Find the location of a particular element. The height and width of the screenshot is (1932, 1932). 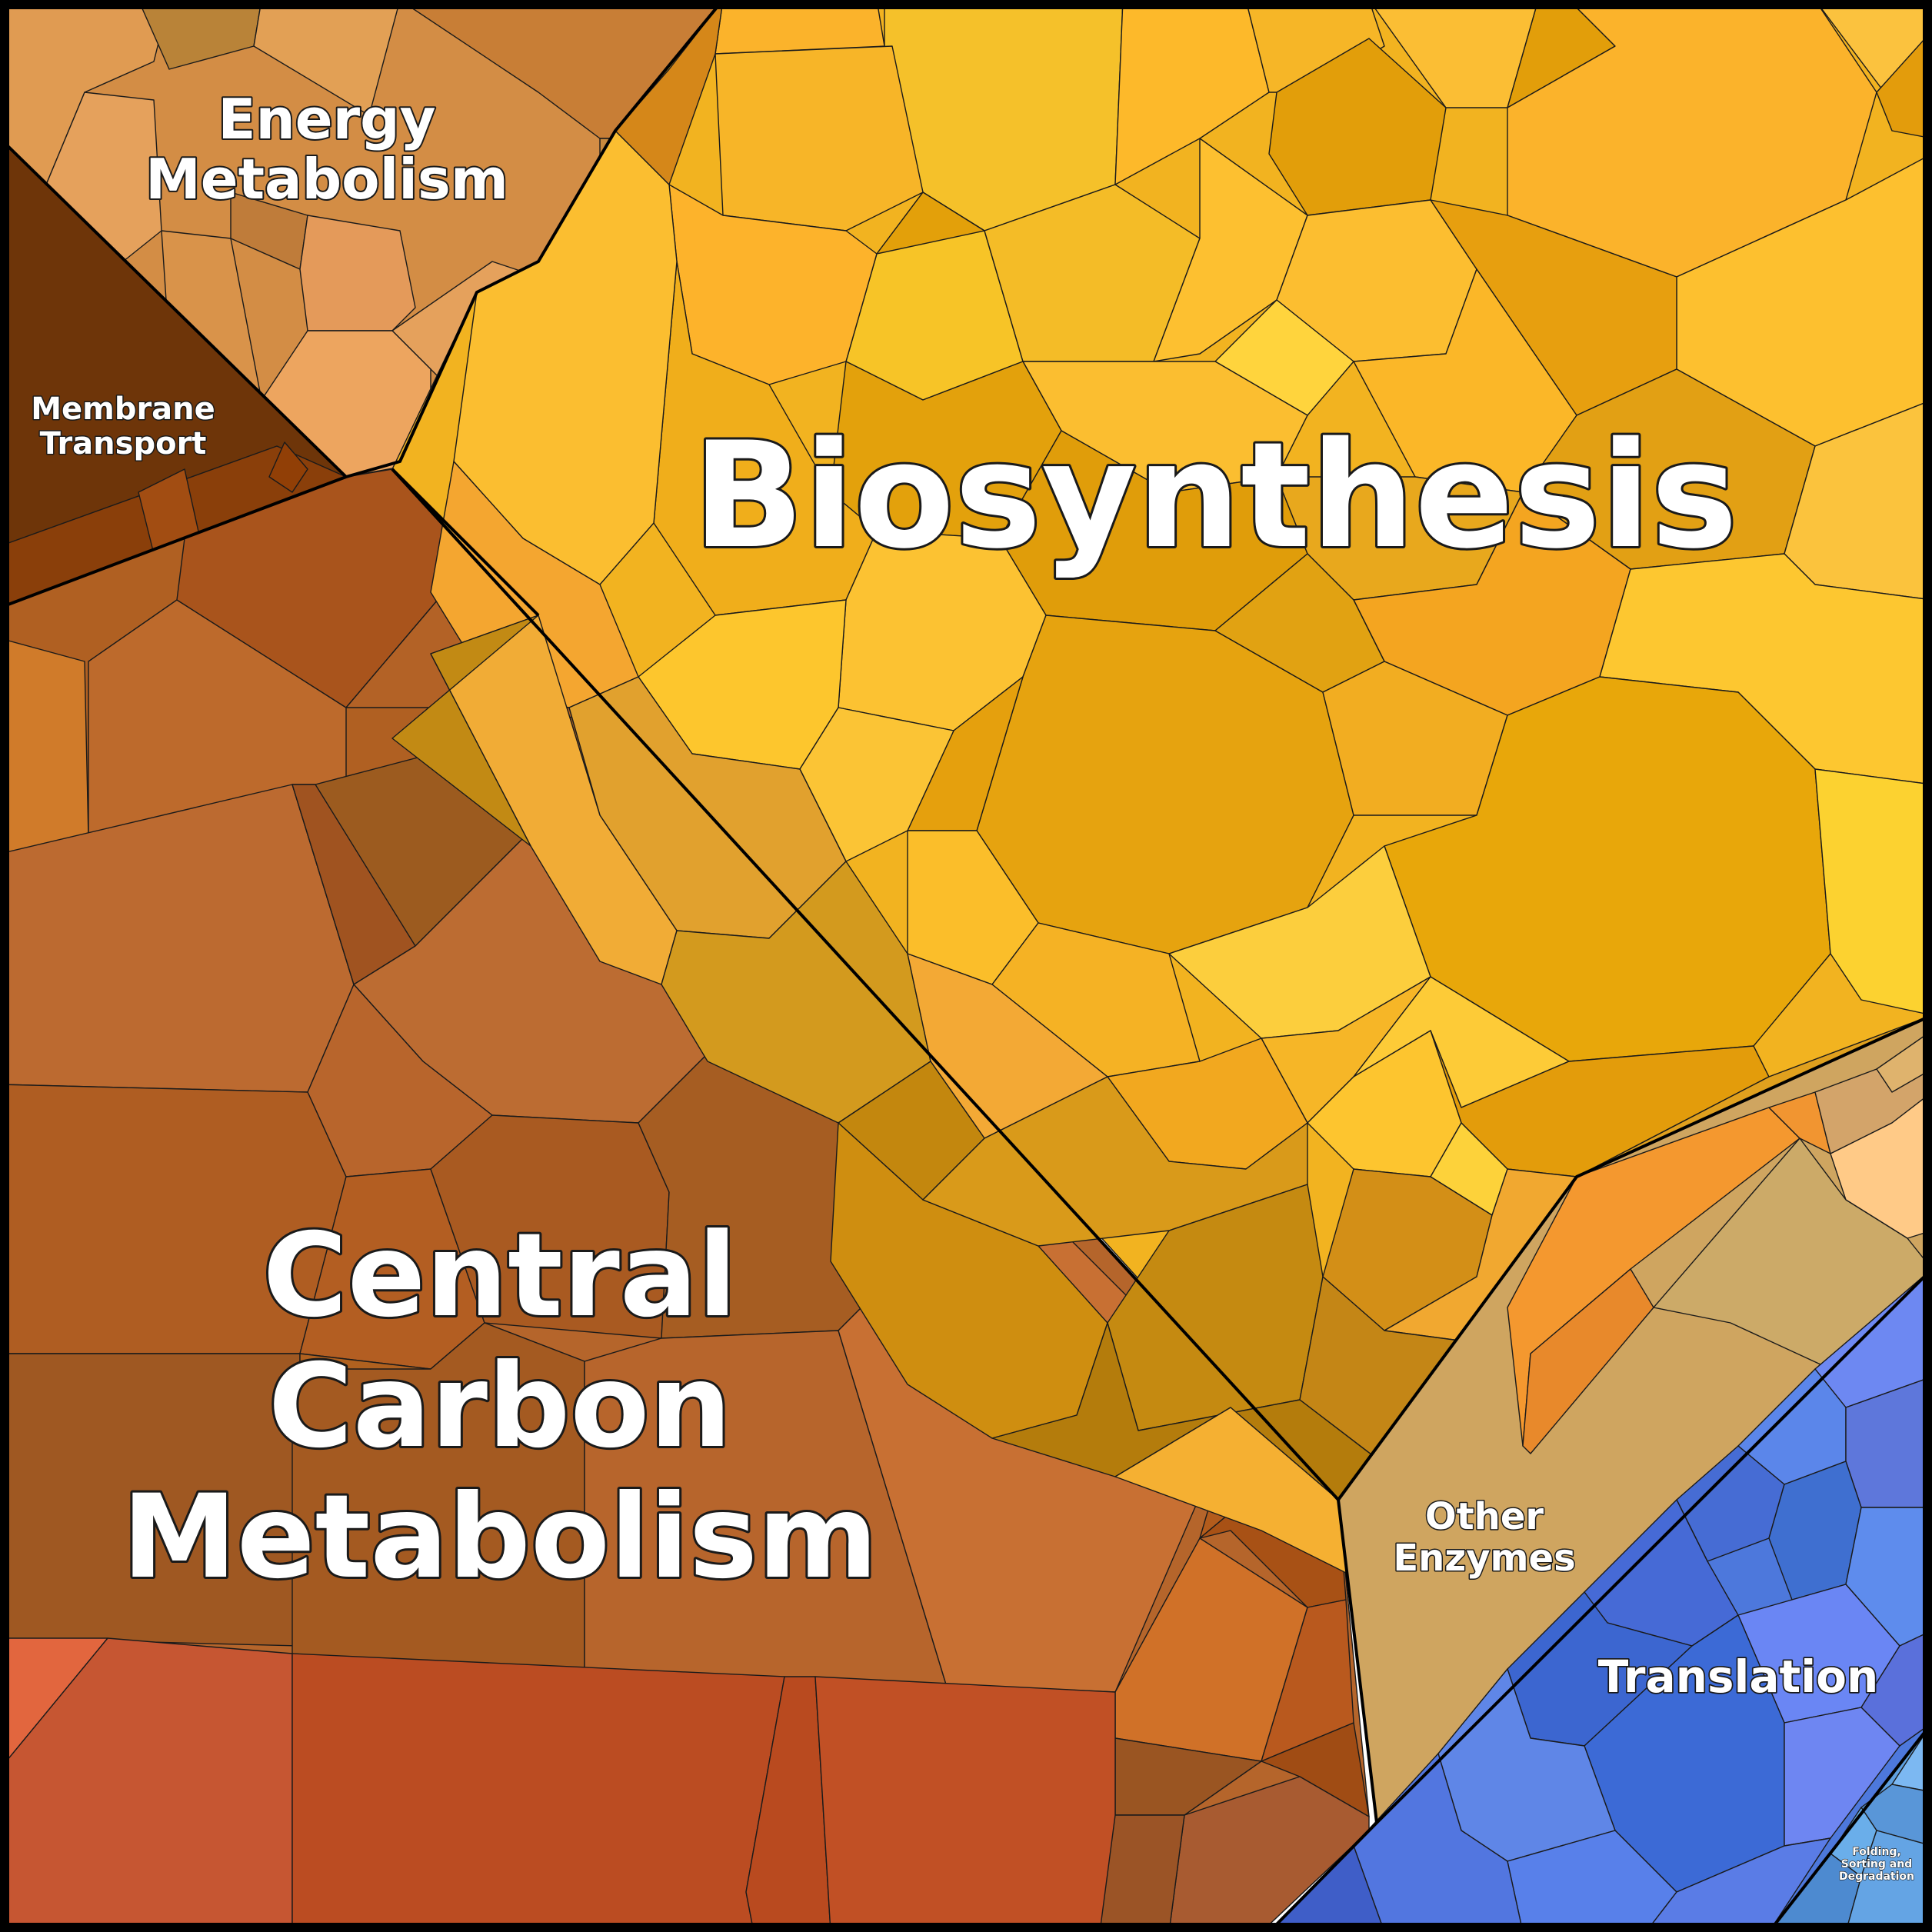

label-central-carbon-line3: Metabolism is located at coordinates (500, 1537).